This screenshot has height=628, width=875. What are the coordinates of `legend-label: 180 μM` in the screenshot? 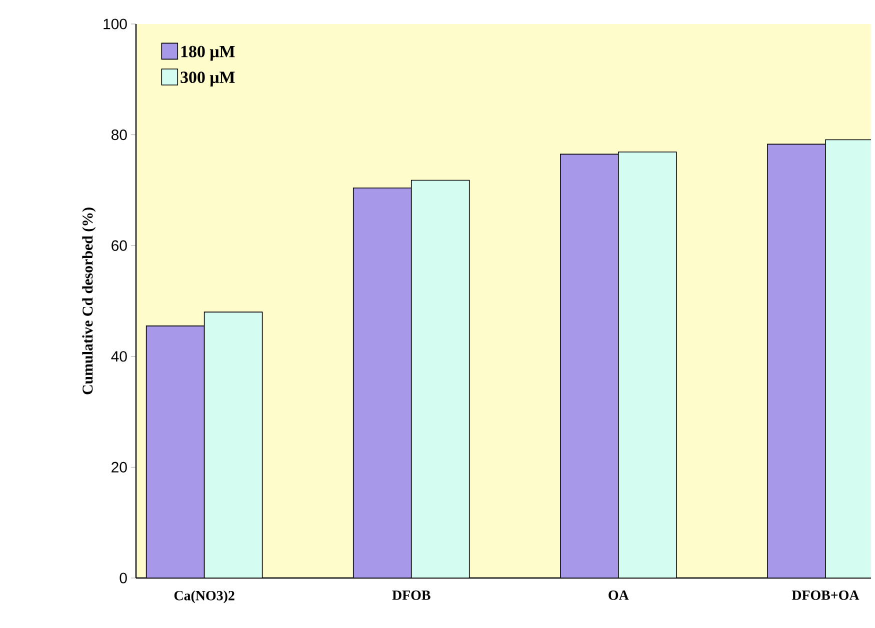 It's located at (208, 53).